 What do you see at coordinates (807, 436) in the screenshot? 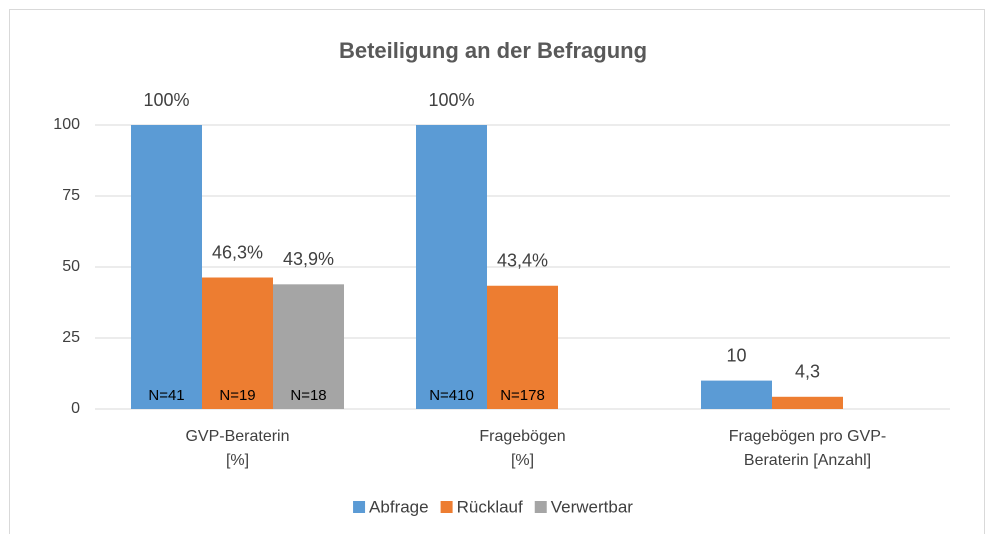
I see `x-tick-label: Fragebögen pro GVP-` at bounding box center [807, 436].